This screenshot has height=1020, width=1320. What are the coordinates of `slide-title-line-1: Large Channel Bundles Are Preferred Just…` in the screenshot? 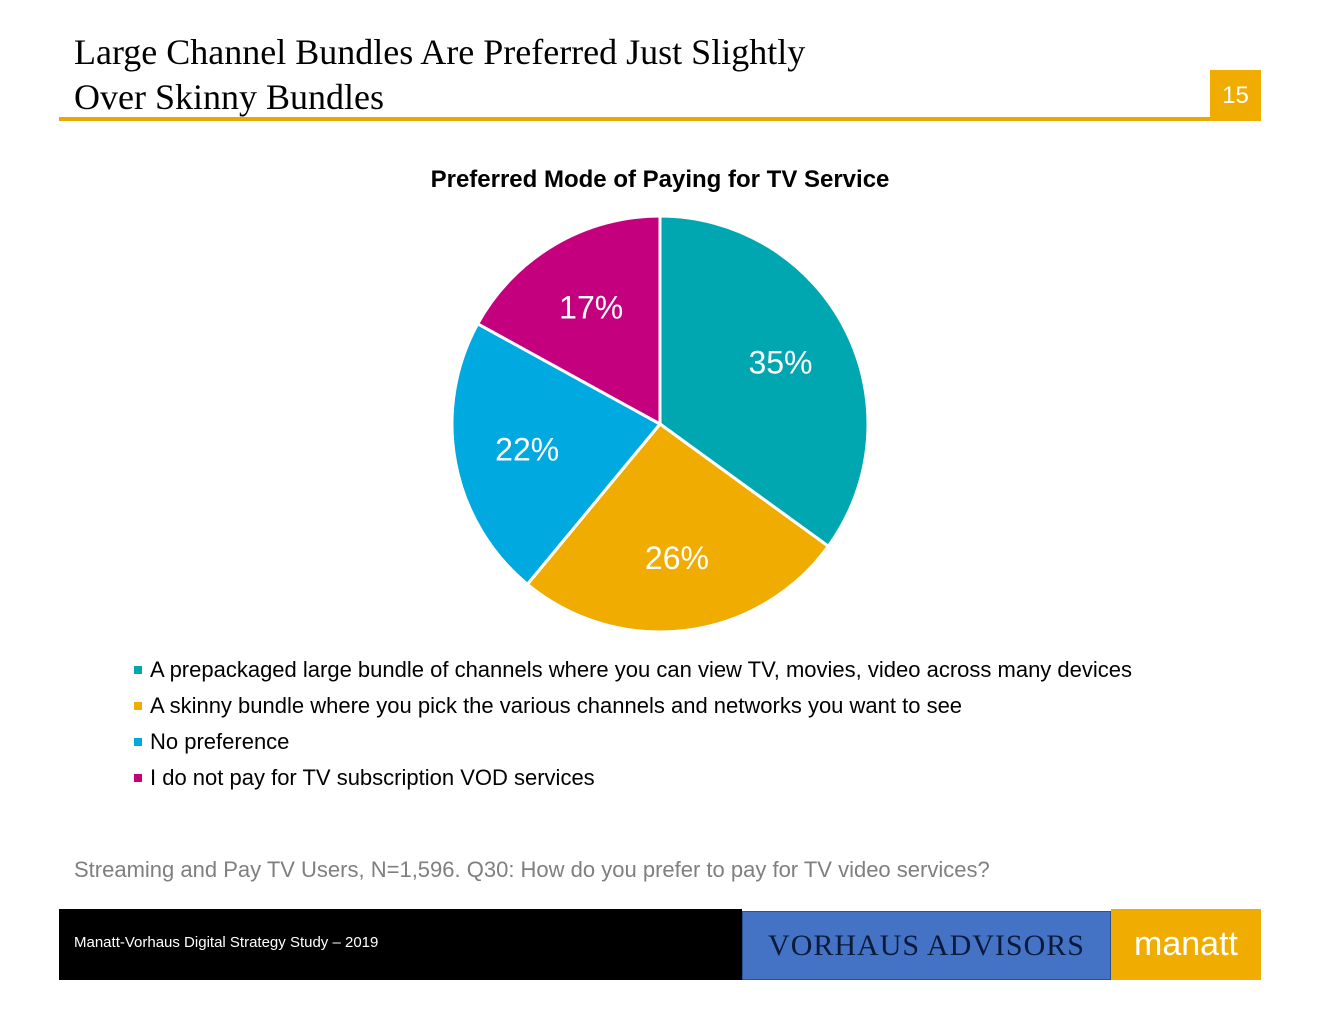 It's located at (440, 52).